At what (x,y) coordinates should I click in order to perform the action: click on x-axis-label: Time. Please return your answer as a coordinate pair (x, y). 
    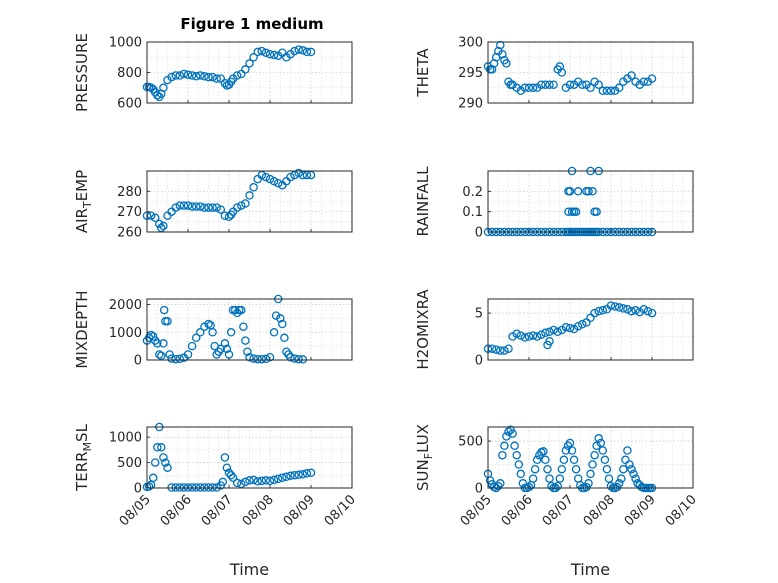
    Looking at the image, I should click on (590, 569).